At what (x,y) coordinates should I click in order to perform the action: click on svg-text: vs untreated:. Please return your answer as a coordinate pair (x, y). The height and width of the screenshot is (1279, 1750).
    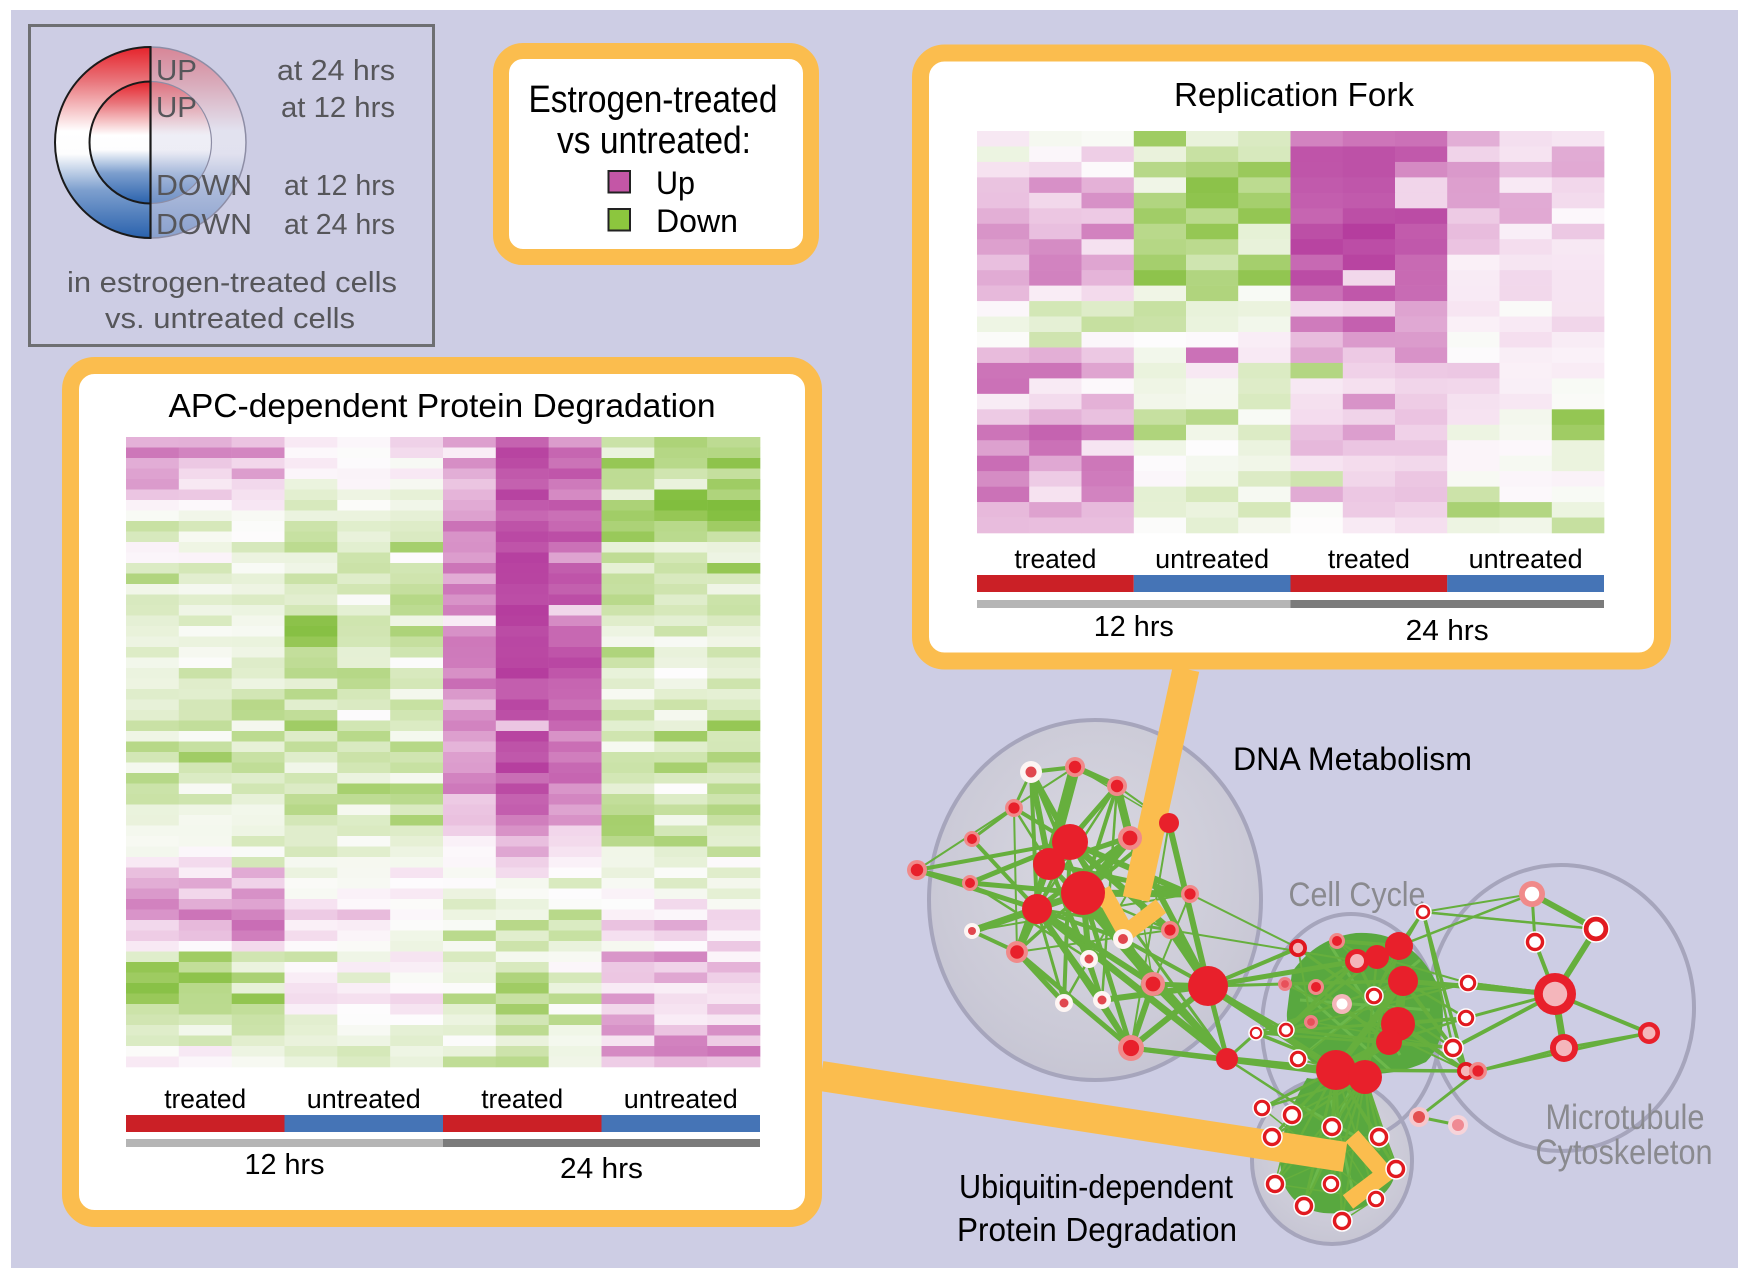
    Looking at the image, I should click on (654, 141).